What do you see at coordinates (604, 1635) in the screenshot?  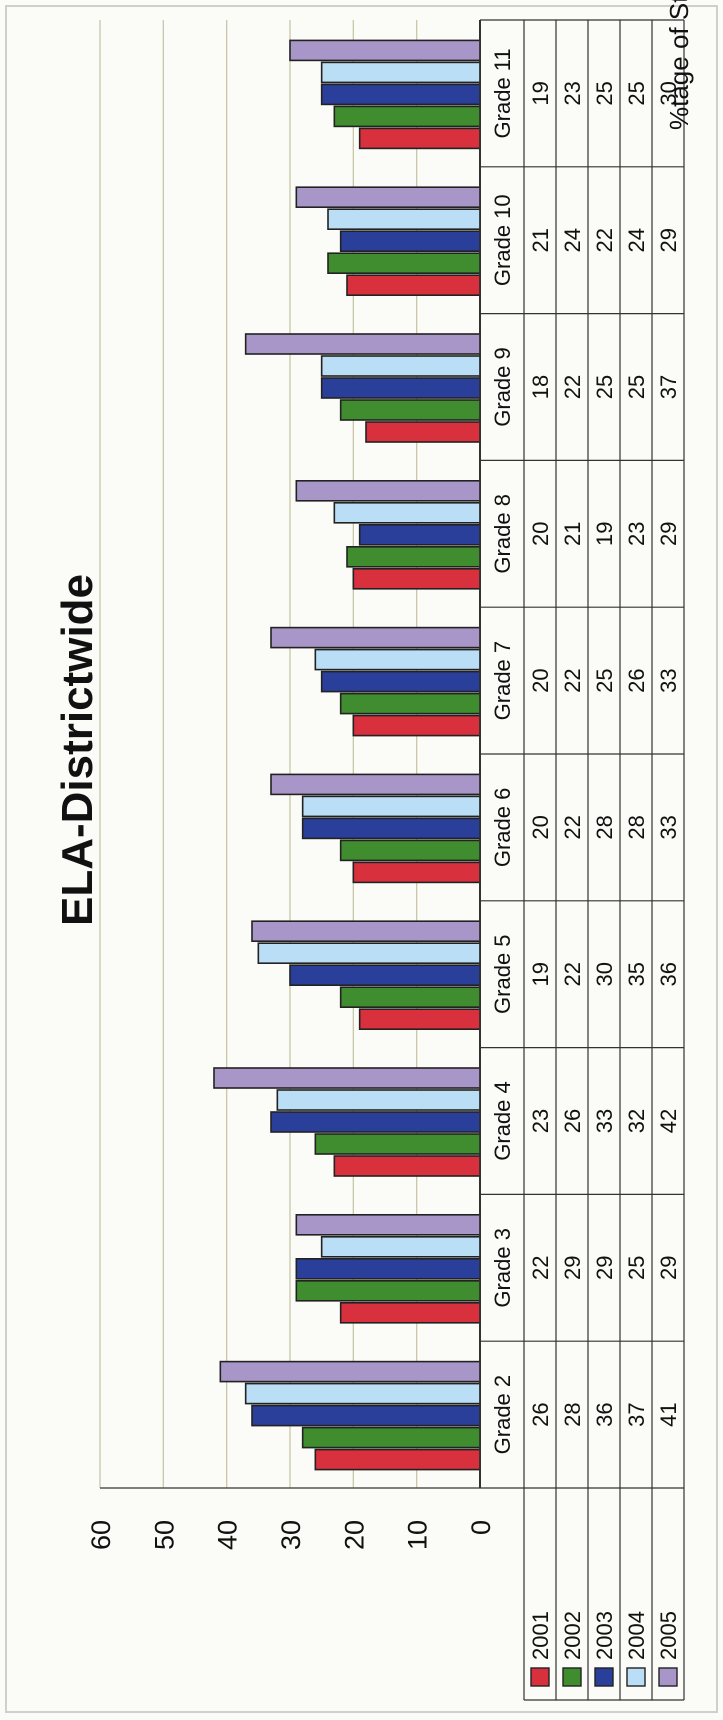 I see `legend-label: 2003` at bounding box center [604, 1635].